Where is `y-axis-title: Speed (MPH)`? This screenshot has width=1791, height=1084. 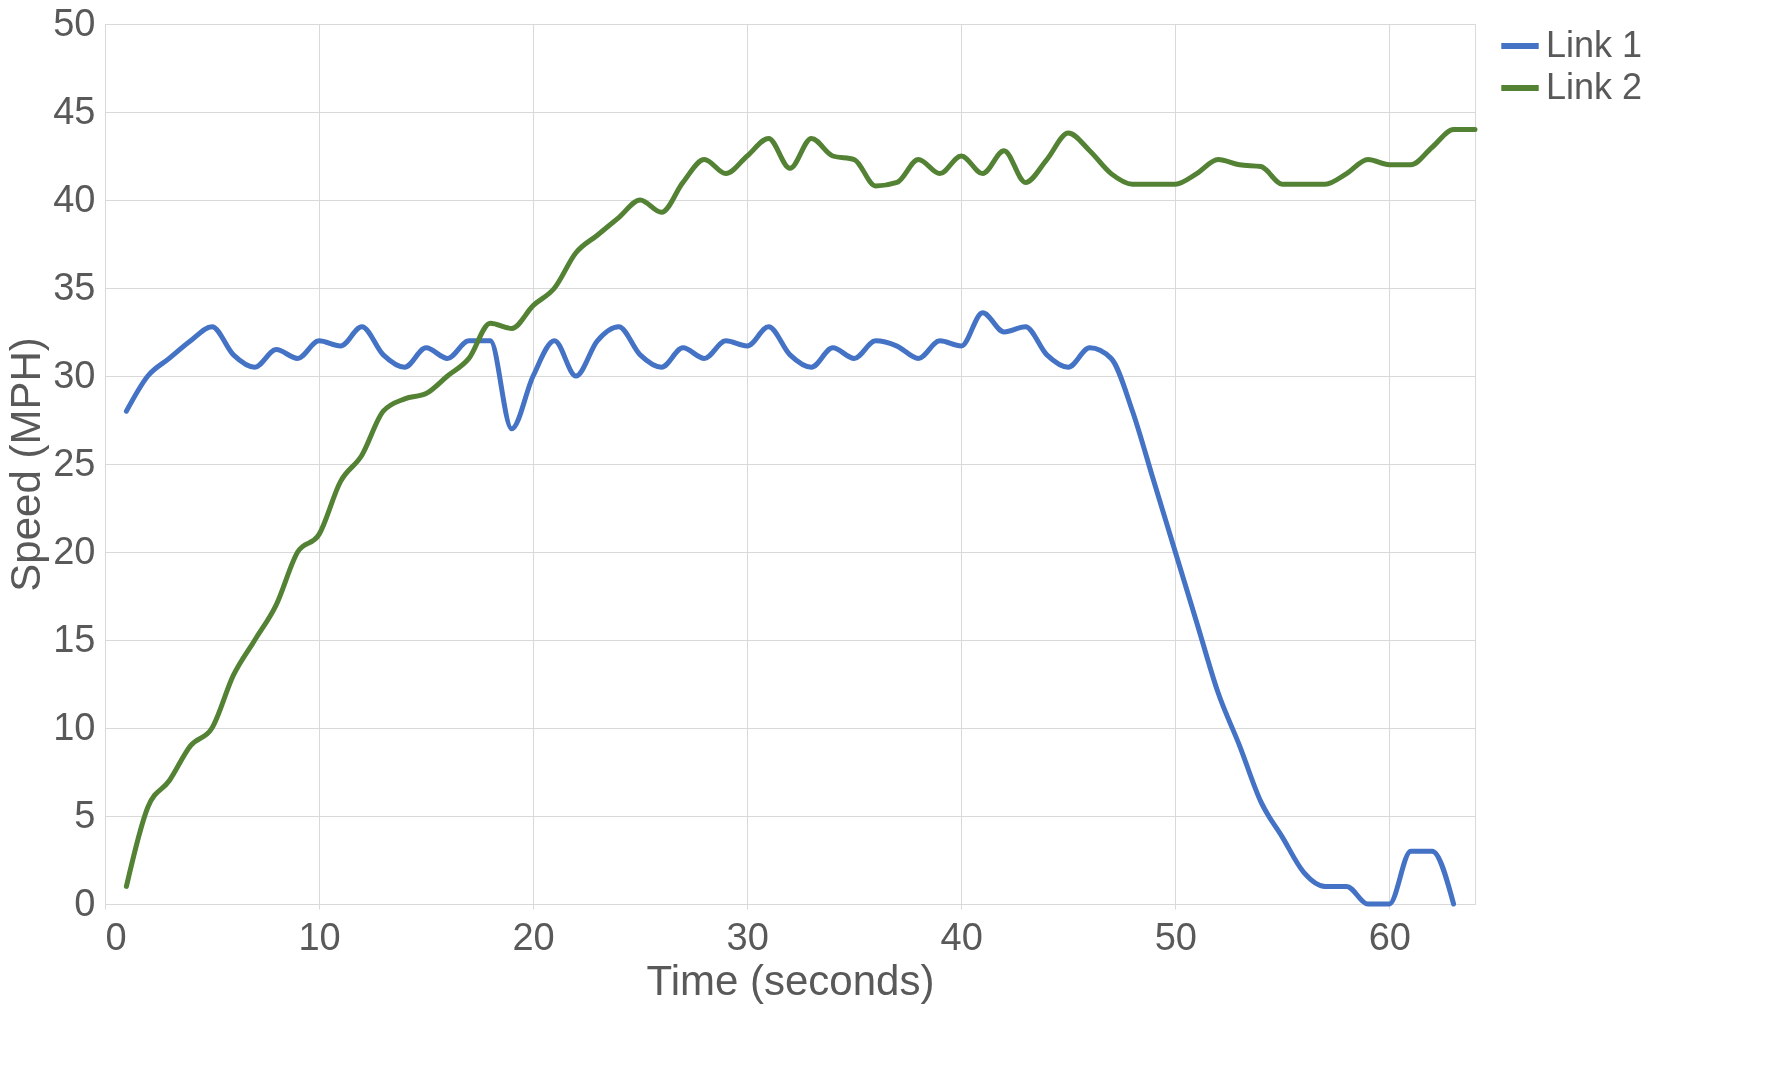
y-axis-title: Speed (MPH) is located at coordinates (26, 464).